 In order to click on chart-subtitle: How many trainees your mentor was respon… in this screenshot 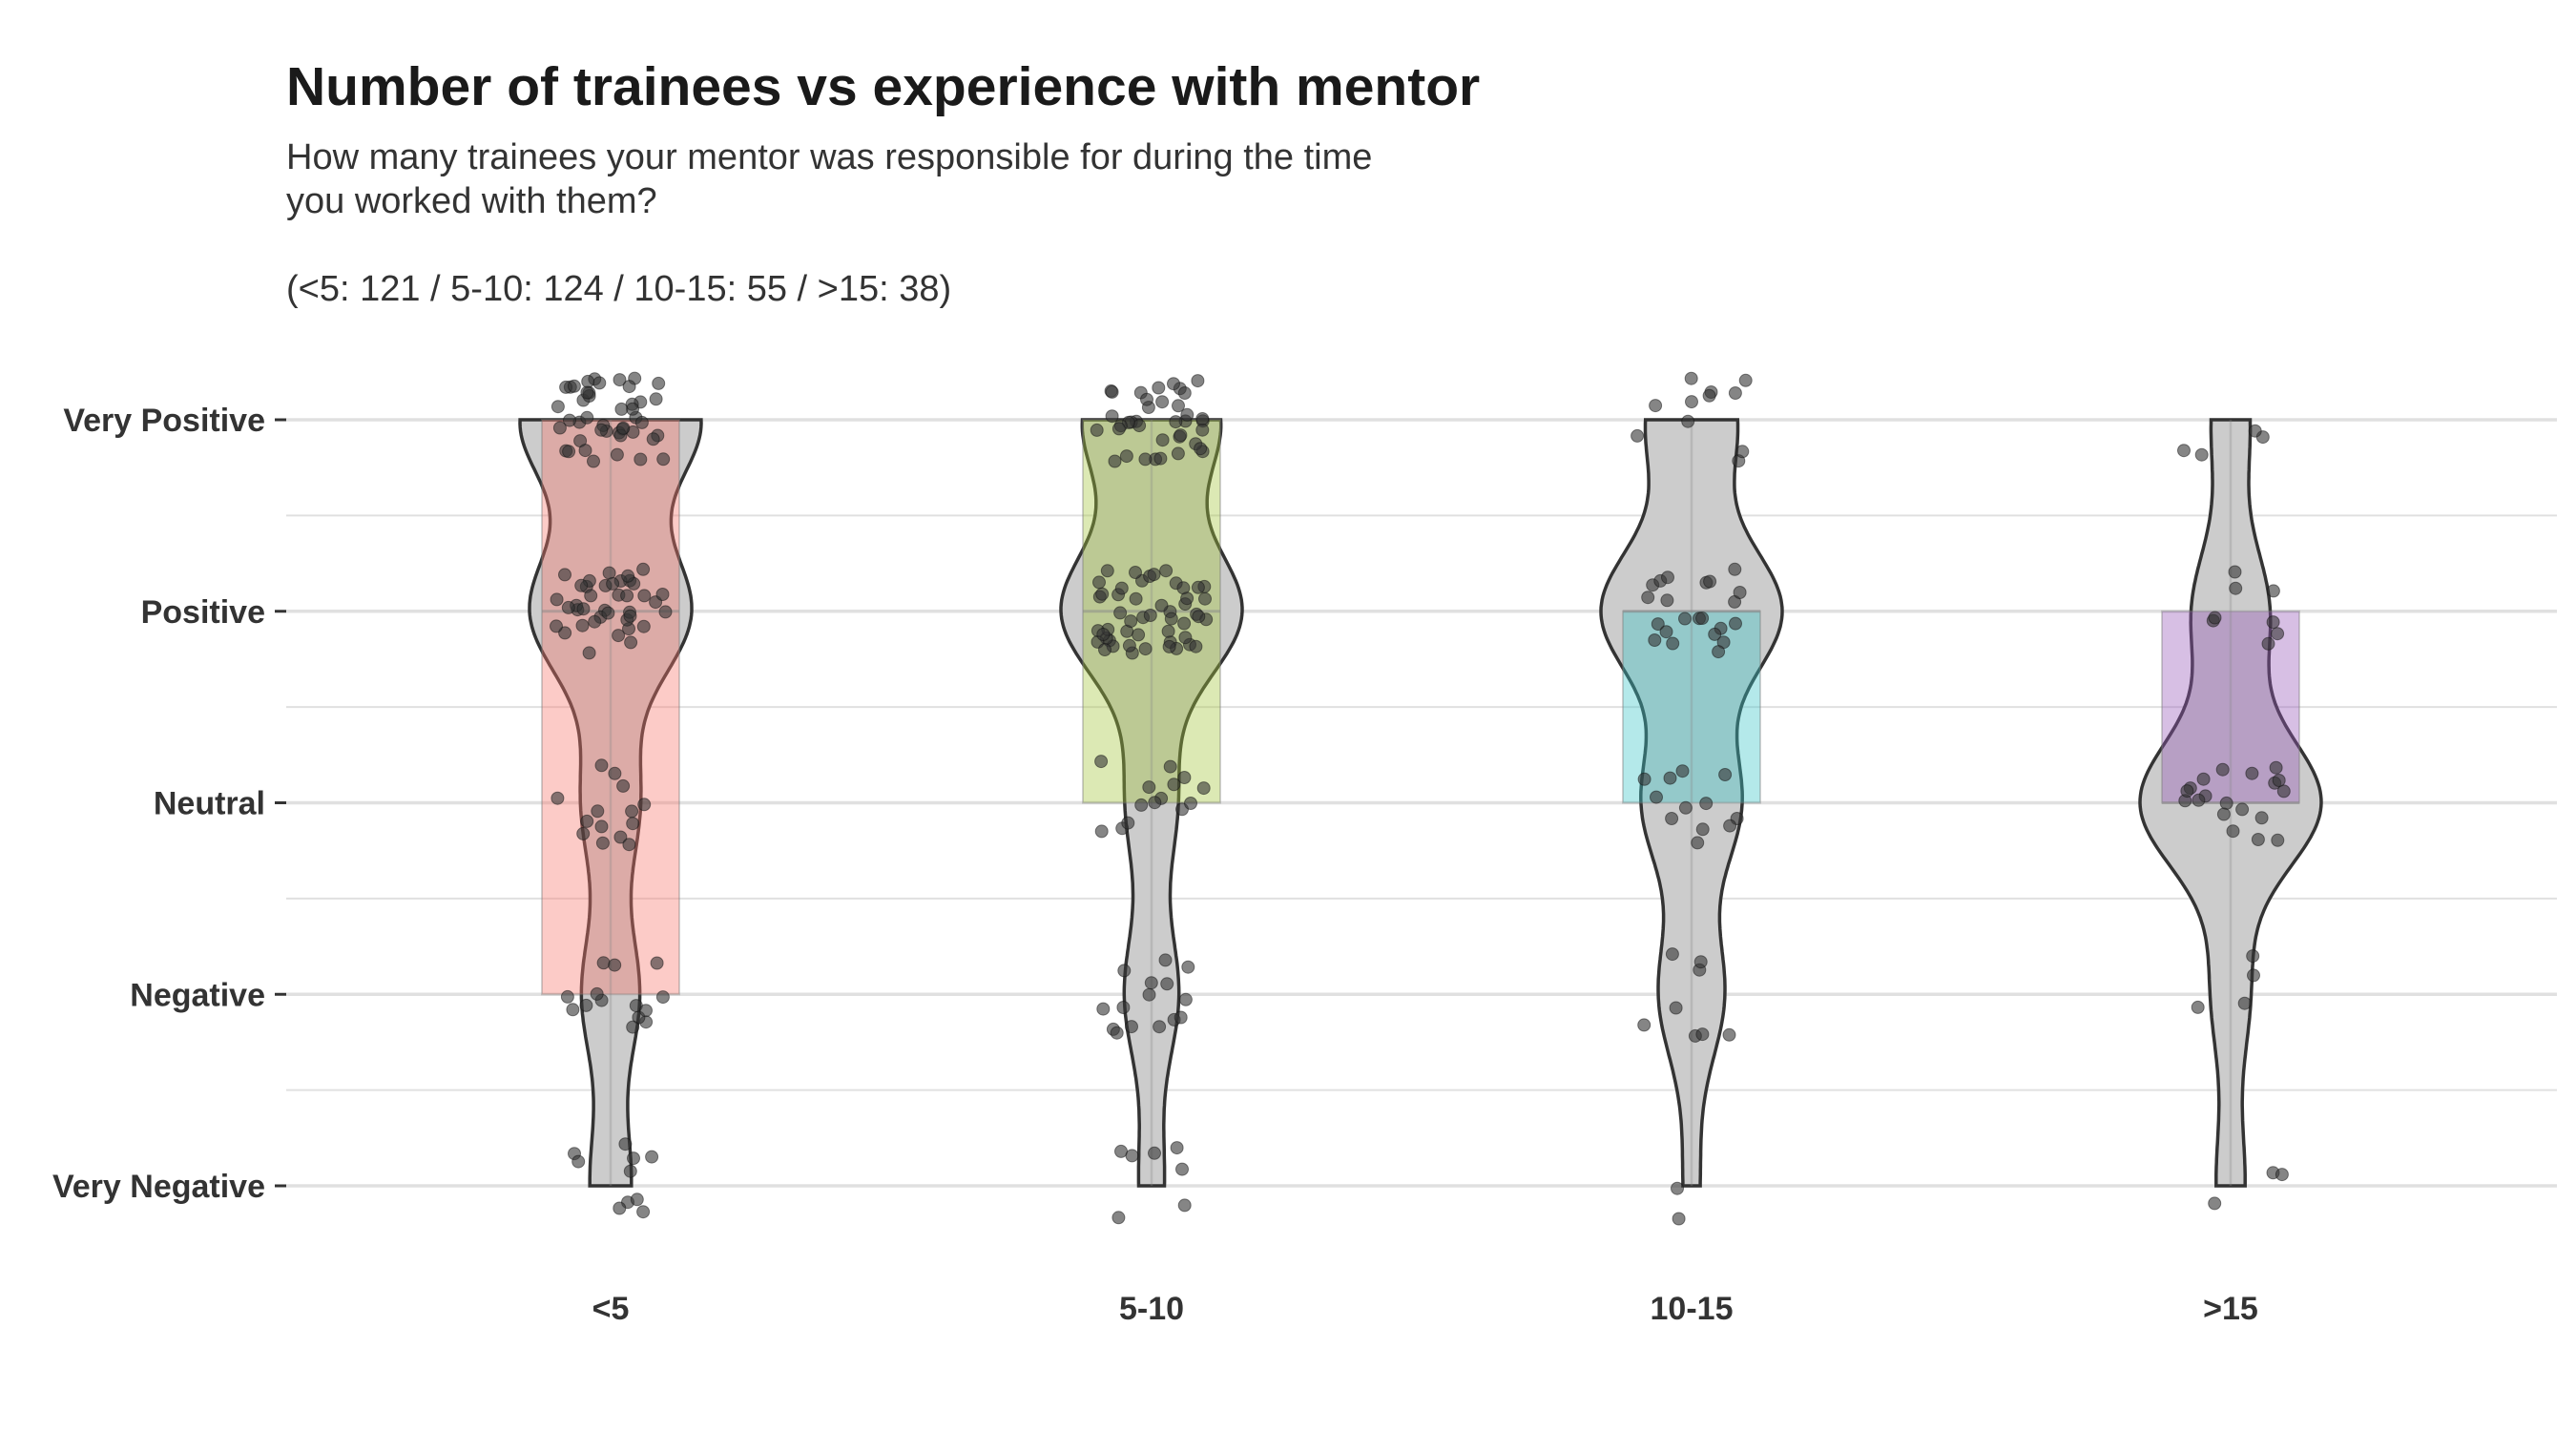, I will do `click(829, 223)`.